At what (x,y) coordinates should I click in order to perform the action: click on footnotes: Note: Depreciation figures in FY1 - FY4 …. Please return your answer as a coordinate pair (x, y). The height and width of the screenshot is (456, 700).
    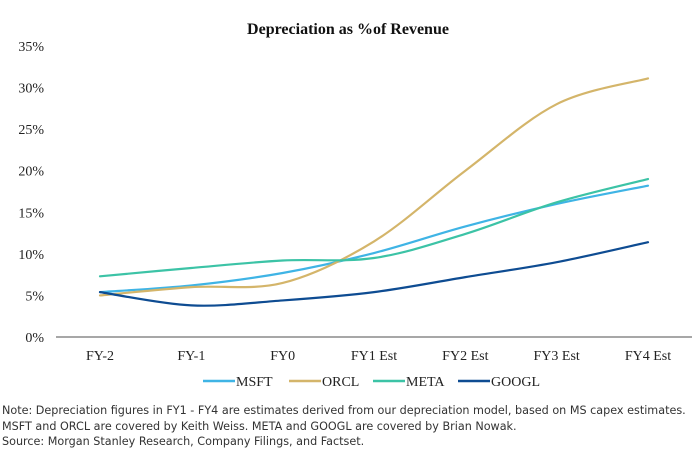
    Looking at the image, I should click on (350, 426).